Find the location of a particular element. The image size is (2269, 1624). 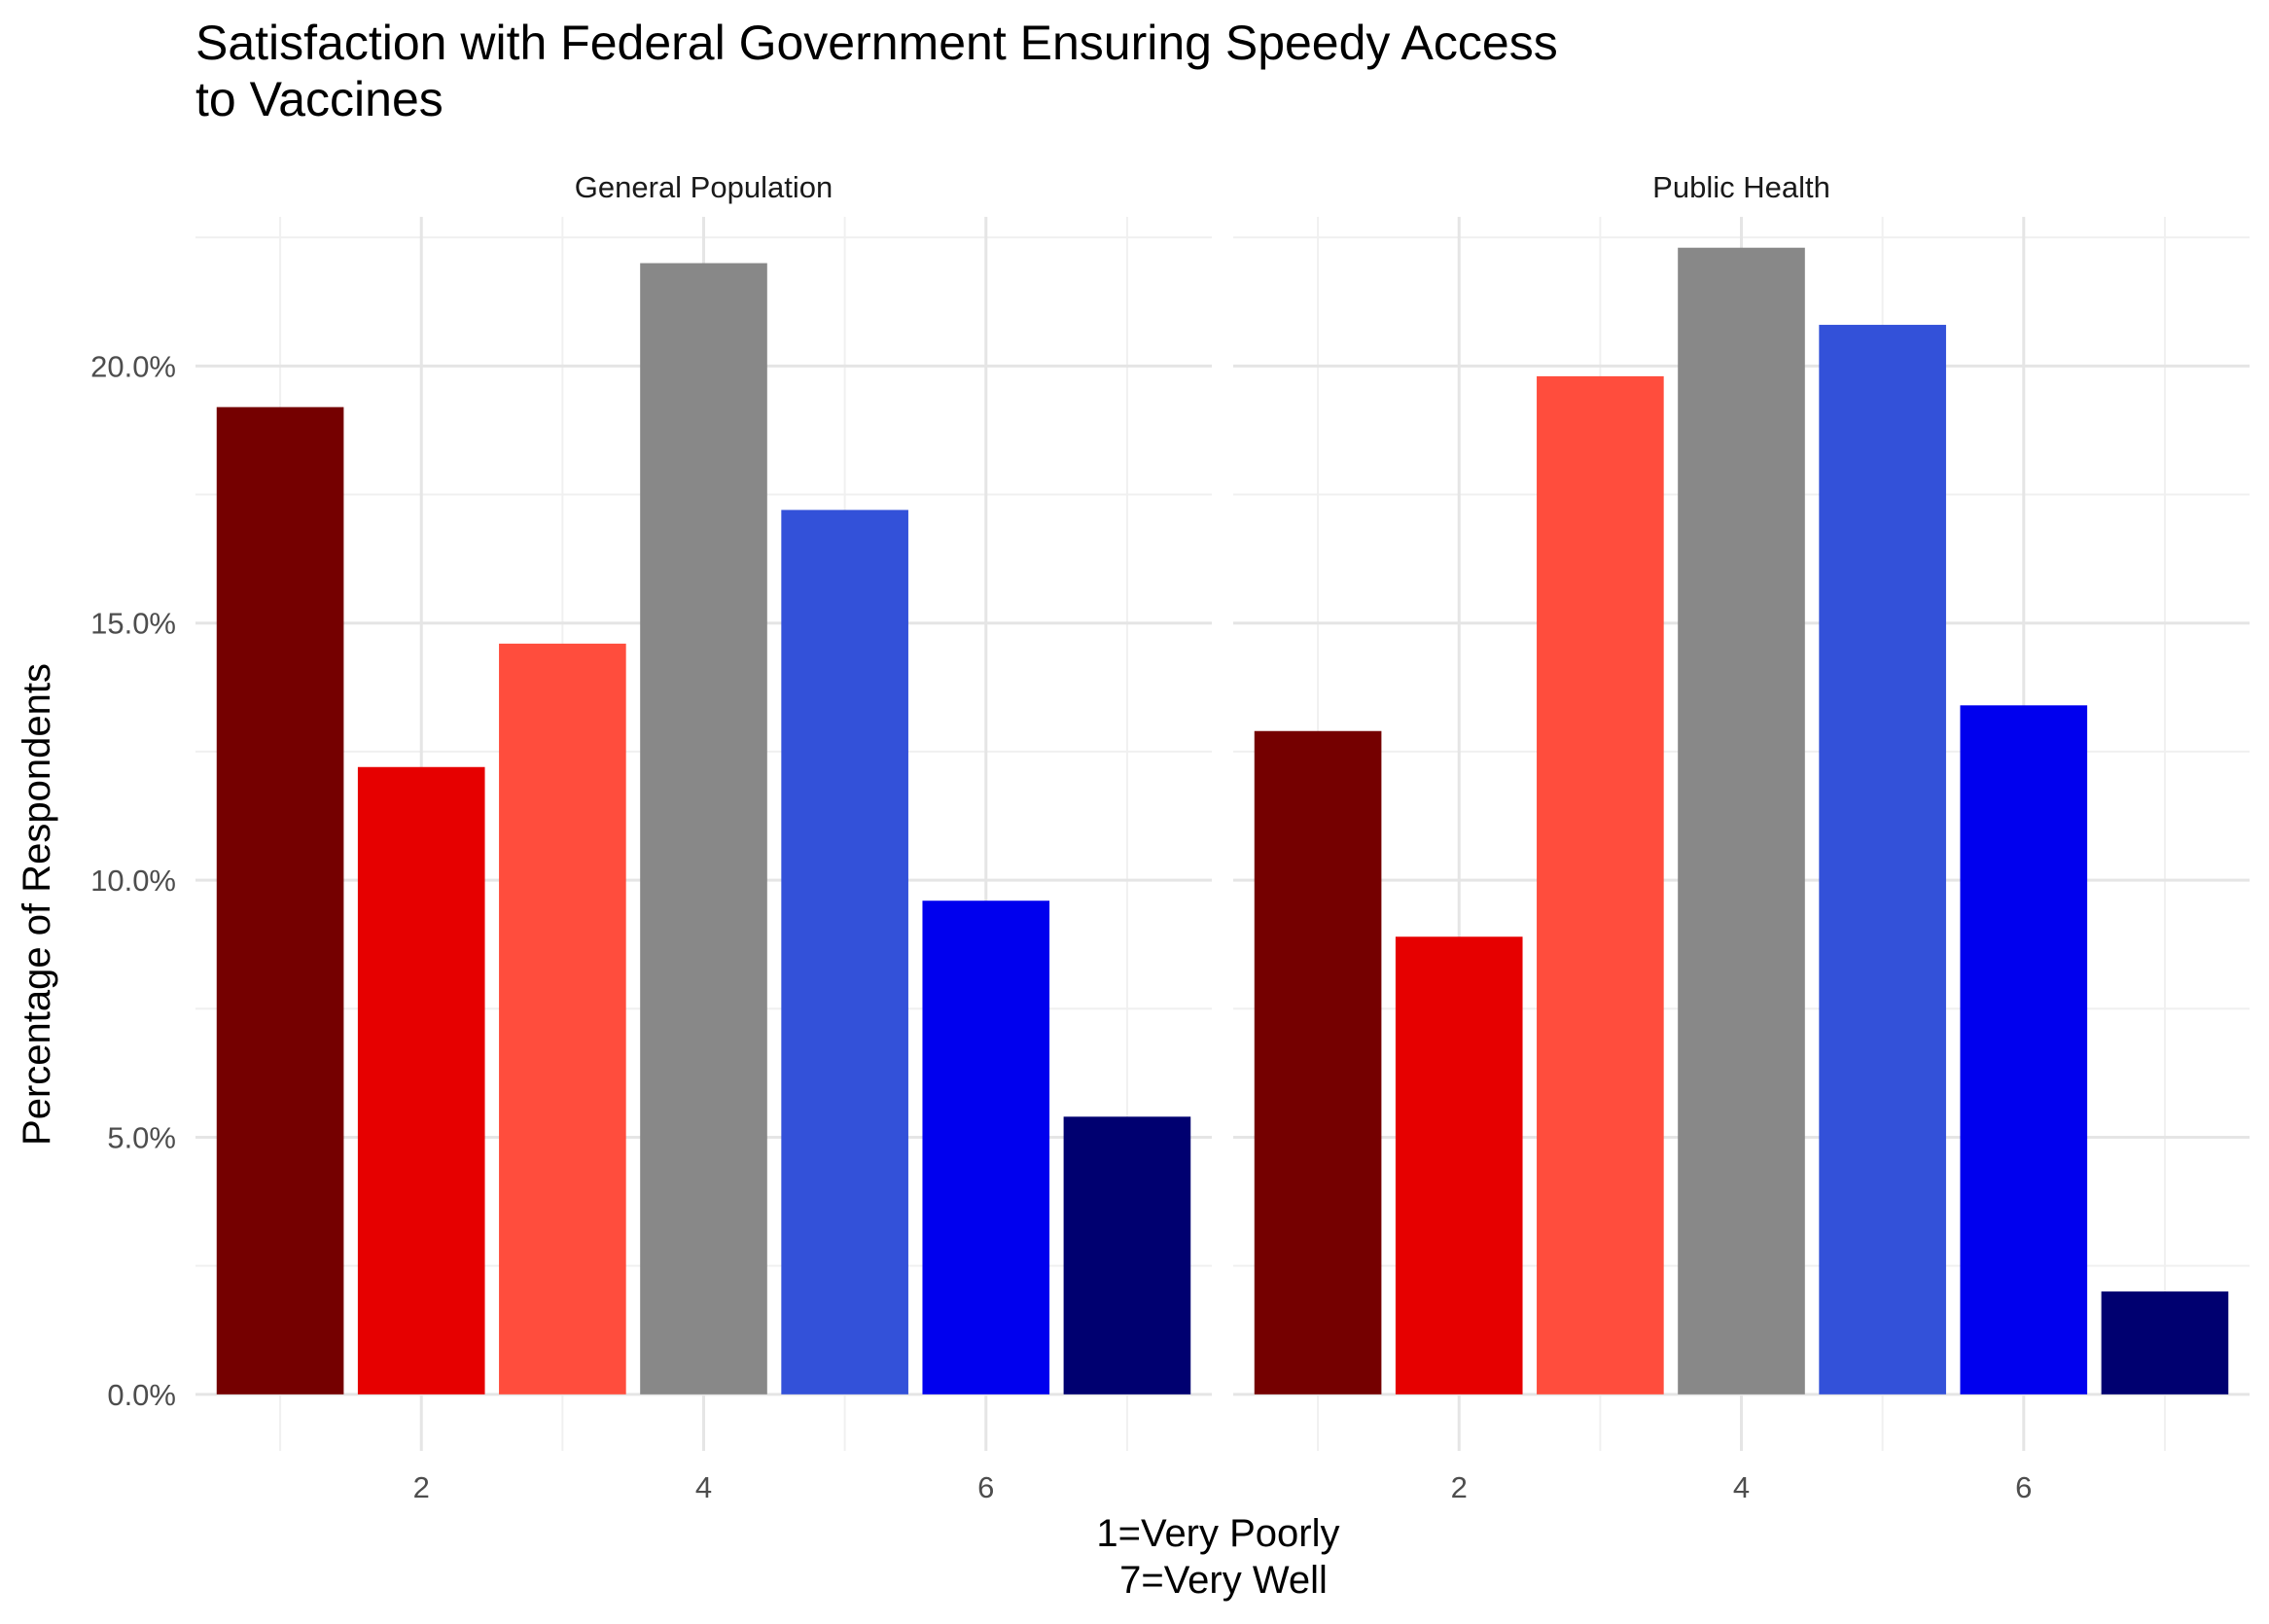

chart-title-line-2: to Vaccines is located at coordinates (319, 99).